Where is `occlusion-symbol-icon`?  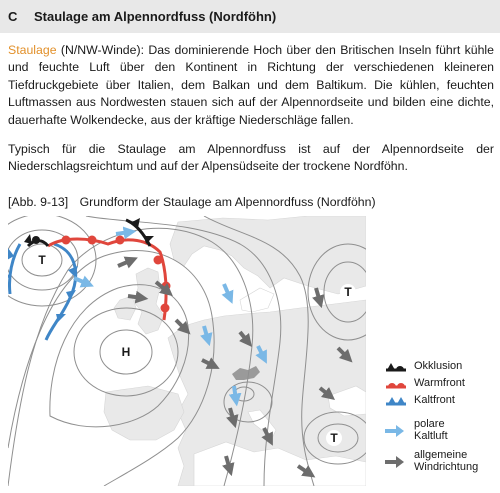
occlusion-symbol-icon is located at coordinates (396, 367).